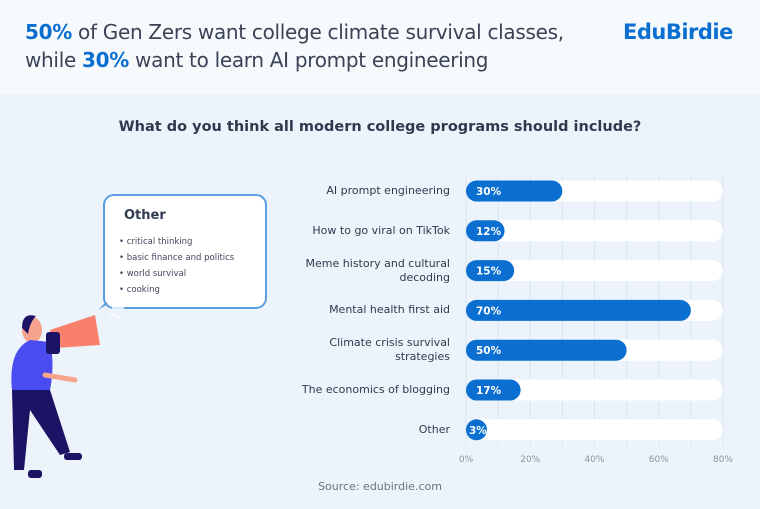  I want to click on edubirdie-logo: EduBirdie, so click(678, 32).